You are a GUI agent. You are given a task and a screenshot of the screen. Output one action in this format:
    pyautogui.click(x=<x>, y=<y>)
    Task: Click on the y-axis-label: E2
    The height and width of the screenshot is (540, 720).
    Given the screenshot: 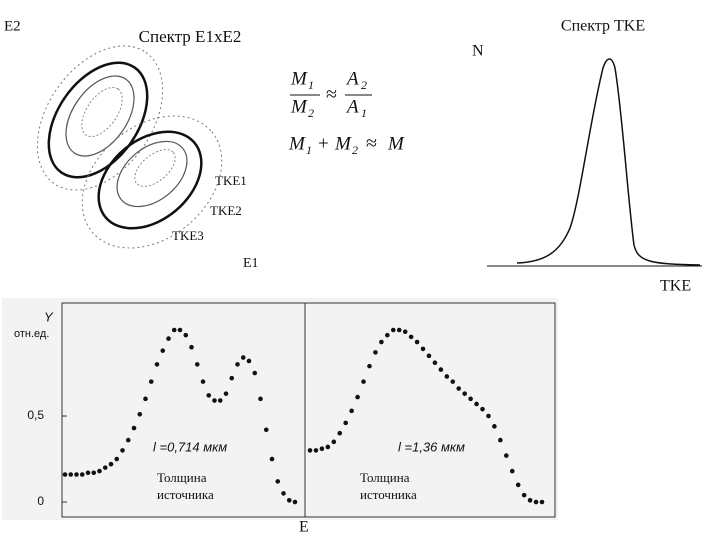 What is the action you would take?
    pyautogui.click(x=12, y=26)
    